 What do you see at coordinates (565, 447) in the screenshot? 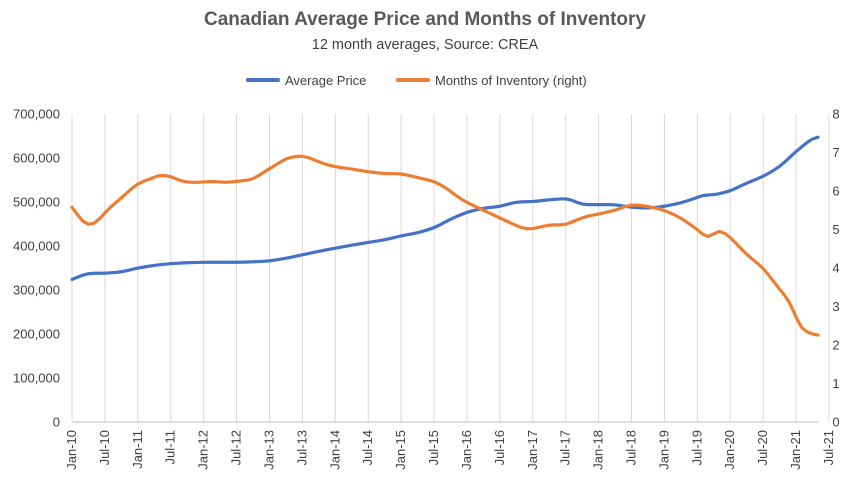
I see `x-tick-label: Jul-17` at bounding box center [565, 447].